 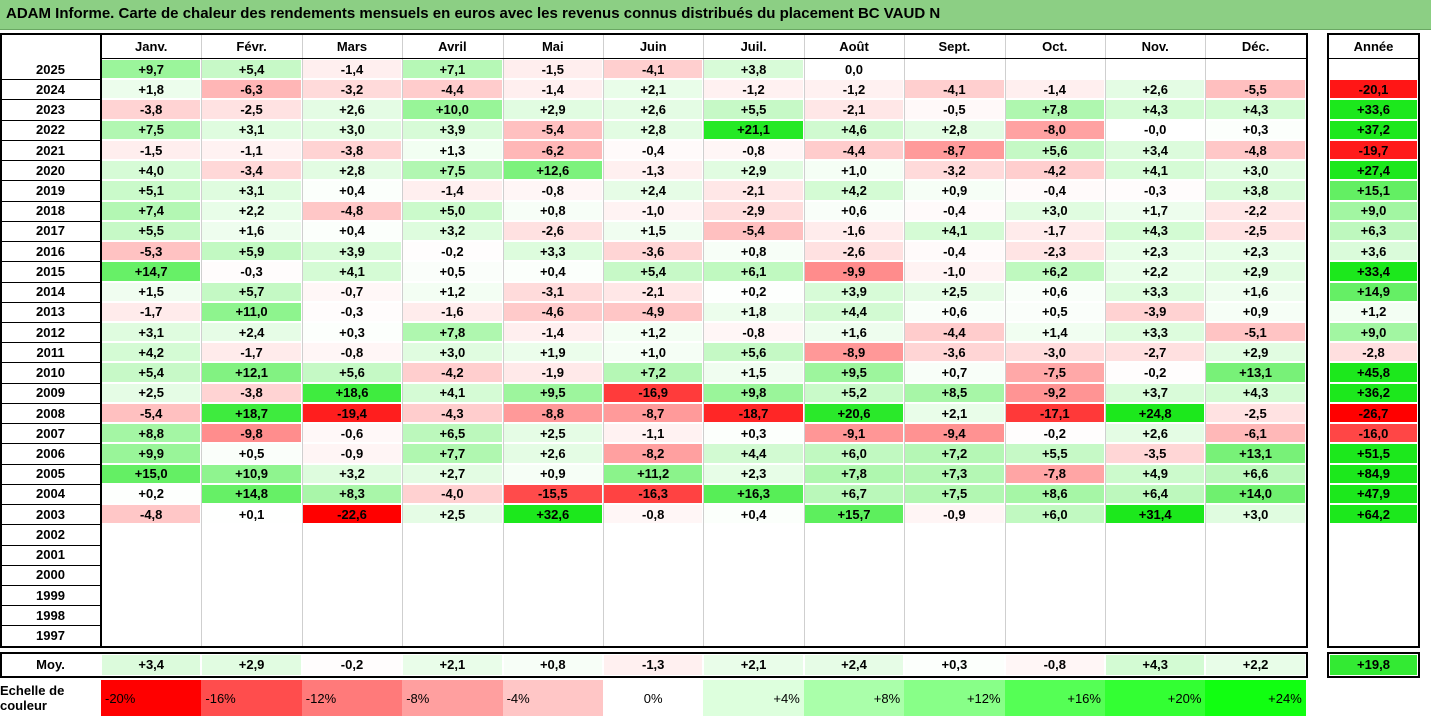 What do you see at coordinates (1155, 664) in the screenshot?
I see `average-cell: +4,3` at bounding box center [1155, 664].